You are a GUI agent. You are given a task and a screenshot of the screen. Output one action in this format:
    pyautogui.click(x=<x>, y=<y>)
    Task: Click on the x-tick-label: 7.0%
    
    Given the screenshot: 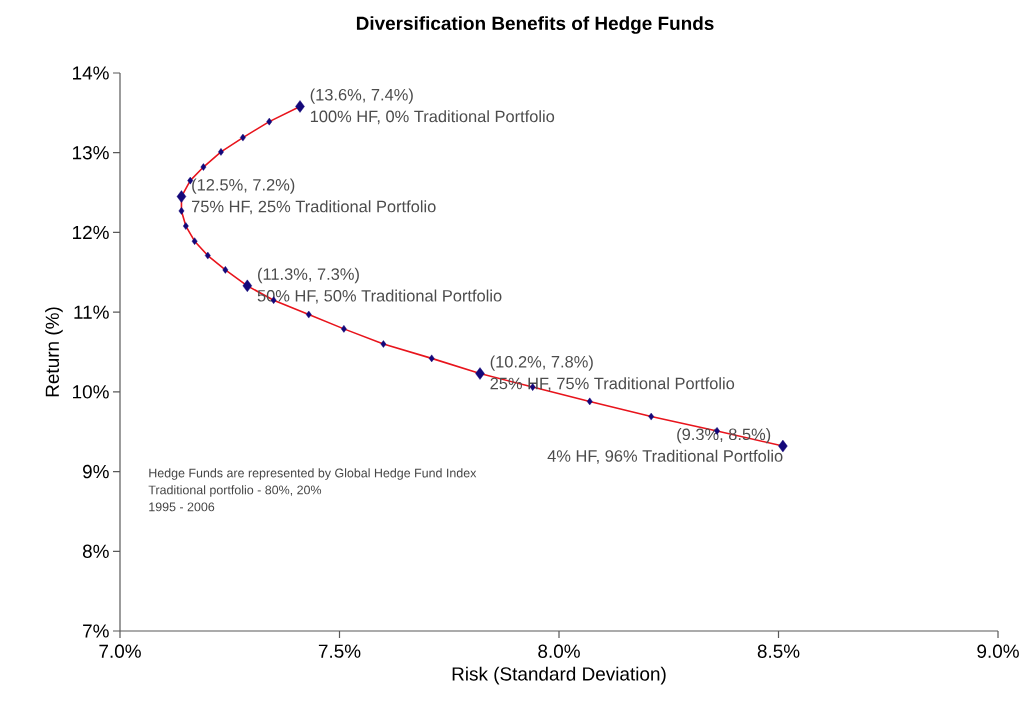 What is the action you would take?
    pyautogui.click(x=120, y=651)
    